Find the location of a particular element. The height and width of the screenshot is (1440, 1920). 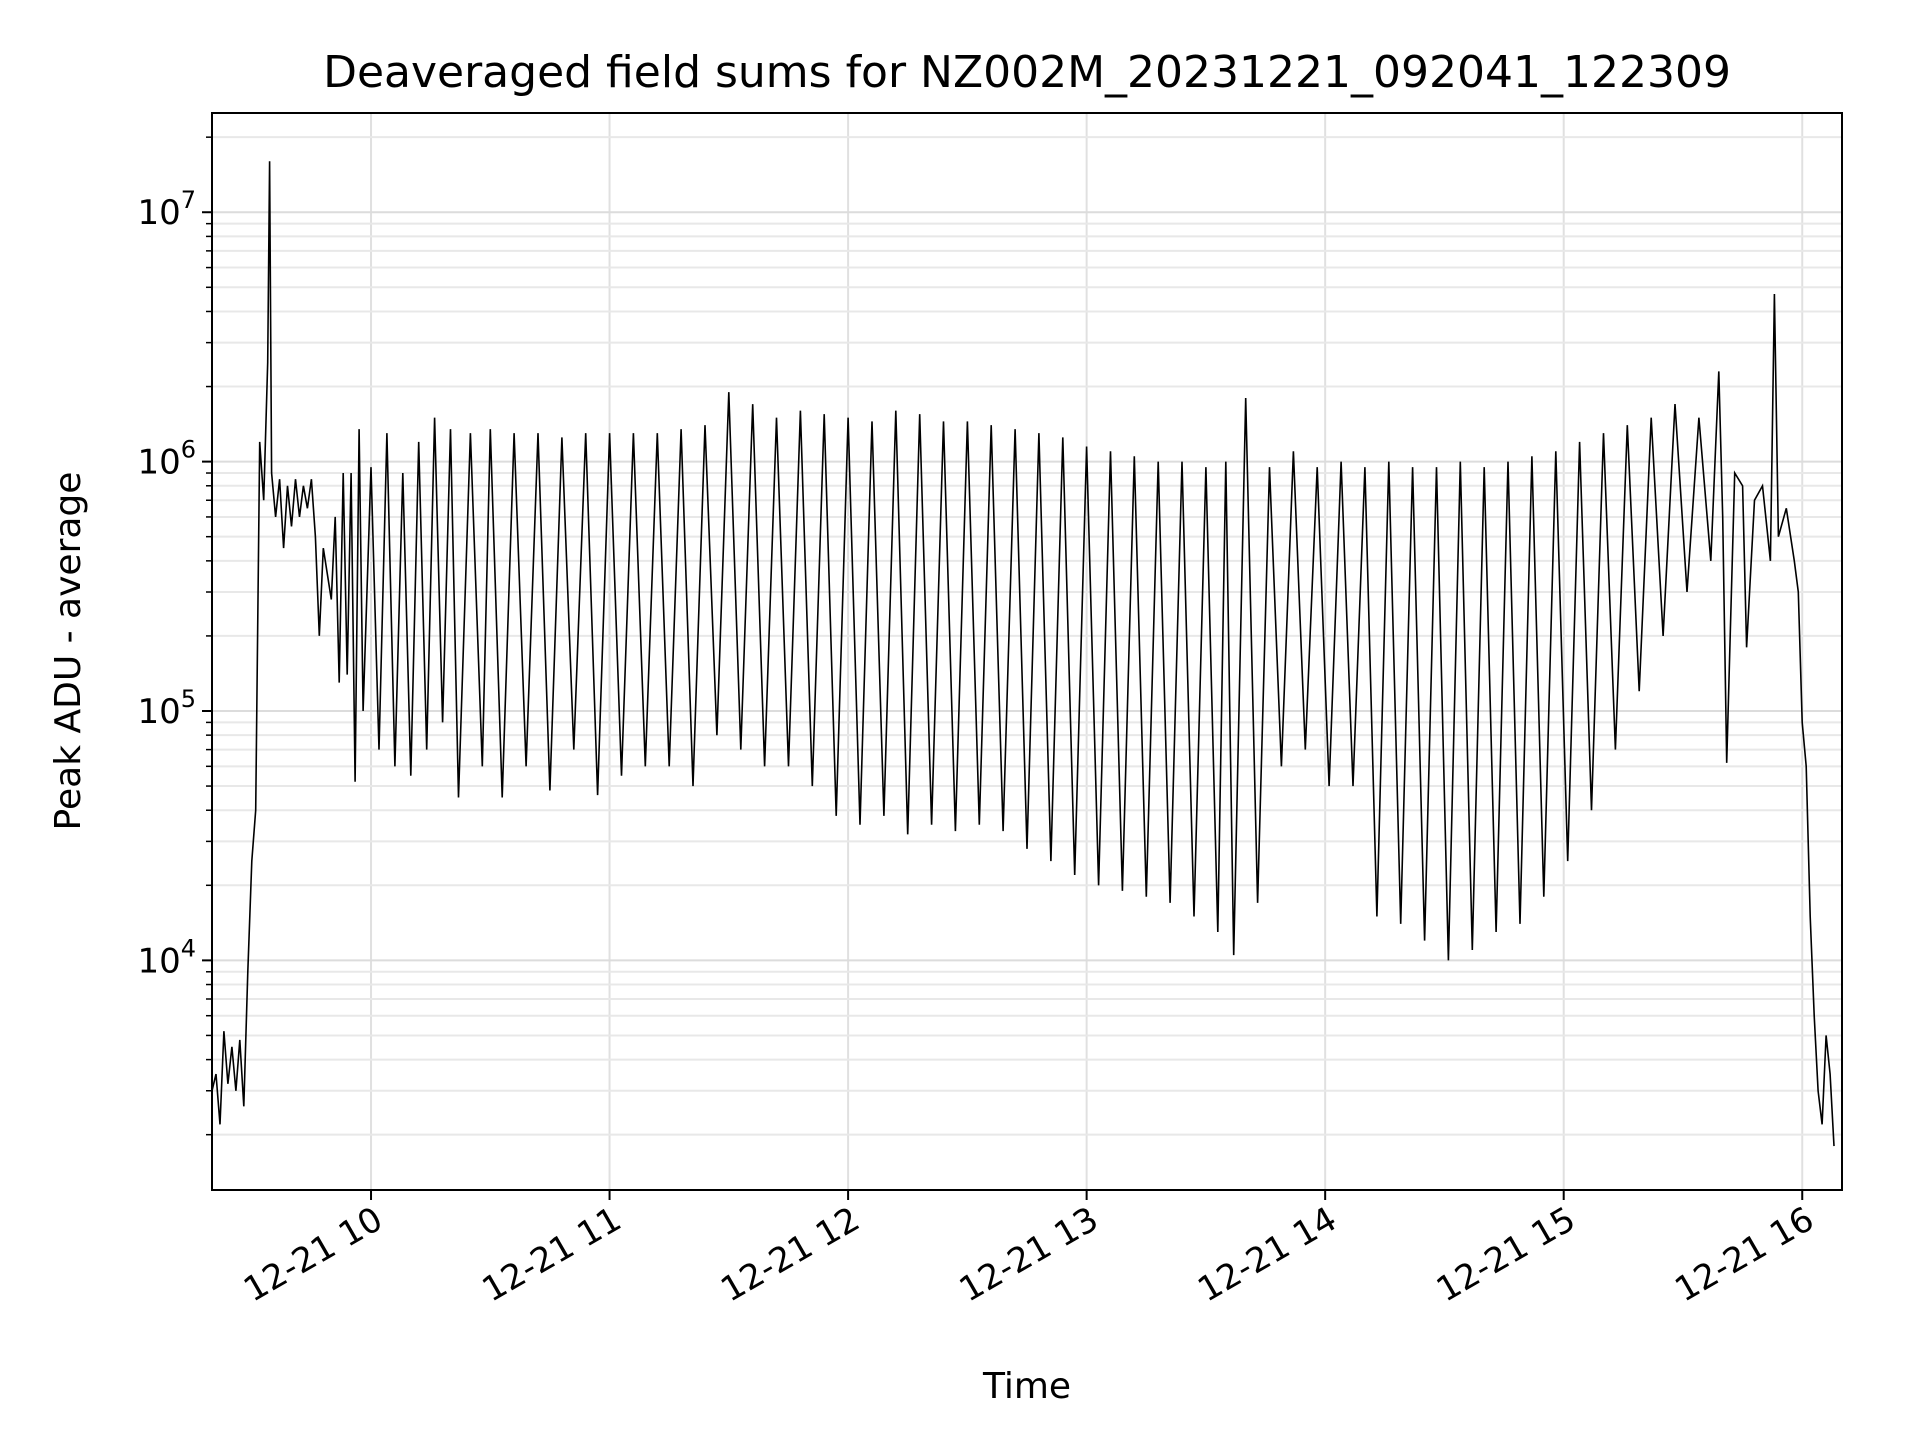

y-tick-label: 10⁷ is located at coordinates (166, 209).